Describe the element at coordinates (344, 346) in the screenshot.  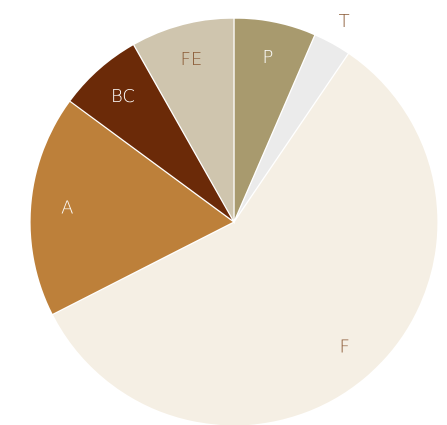
I see `slice-label: F` at that location.